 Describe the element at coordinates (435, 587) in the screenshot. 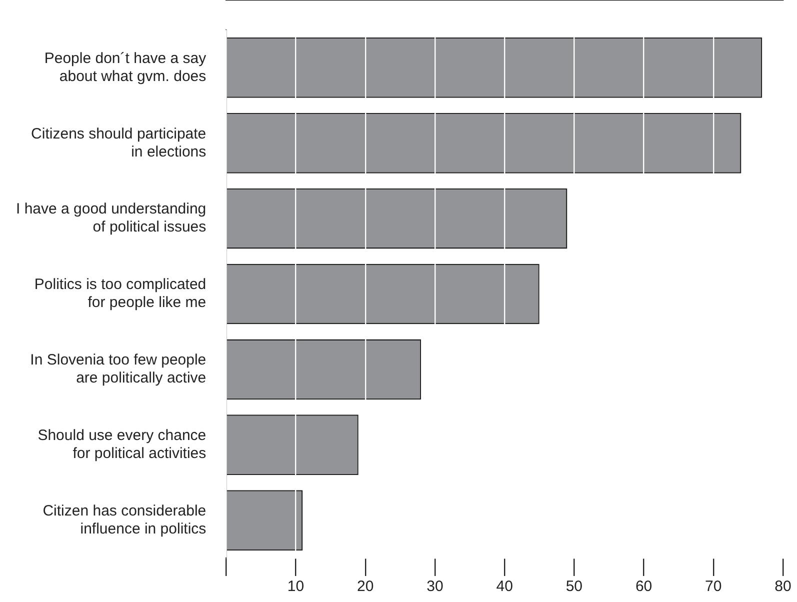

I see `x-tick-label: 30` at that location.